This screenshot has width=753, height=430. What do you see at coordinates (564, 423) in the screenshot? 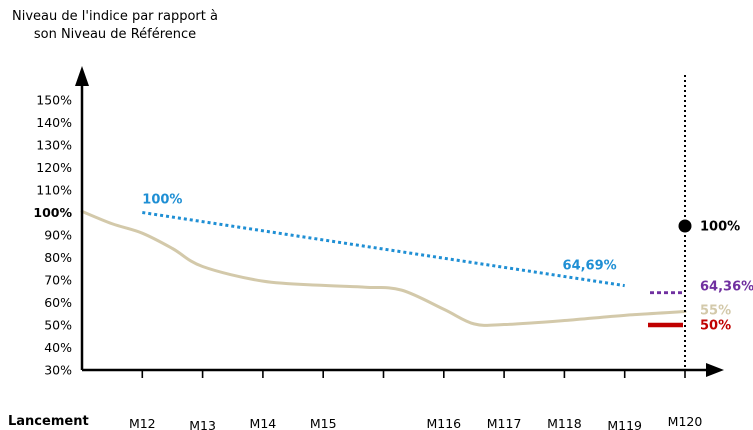
I see `x-tick-label: M118` at bounding box center [564, 423].